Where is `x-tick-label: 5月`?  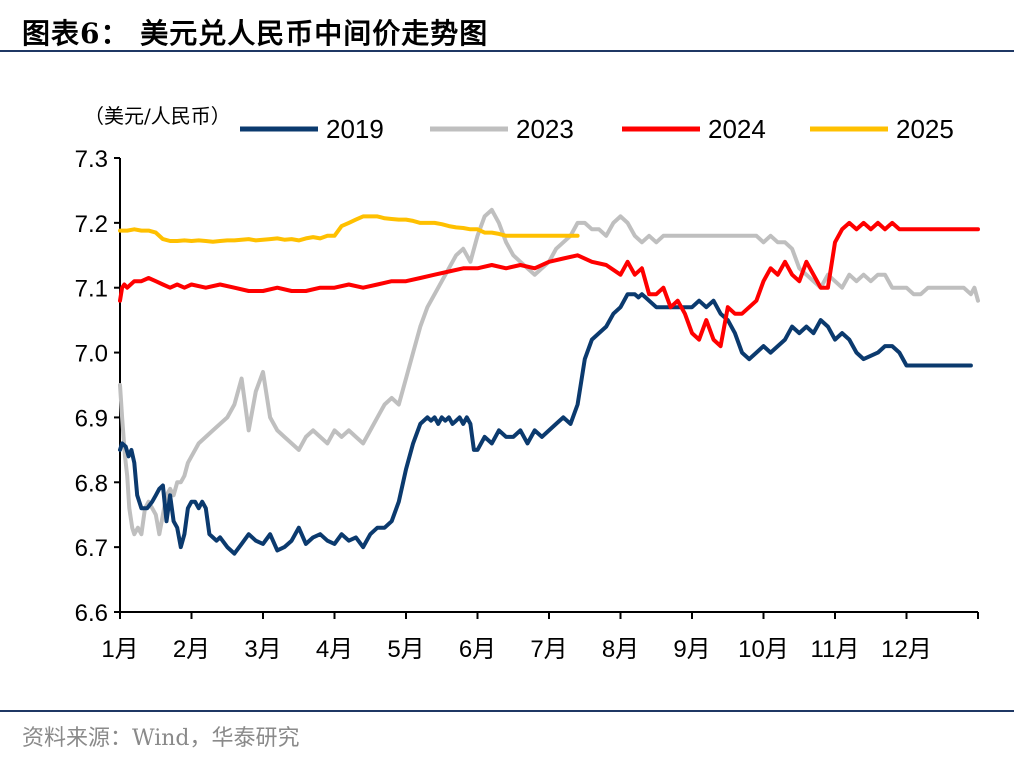 x-tick-label: 5月 is located at coordinates (405, 649).